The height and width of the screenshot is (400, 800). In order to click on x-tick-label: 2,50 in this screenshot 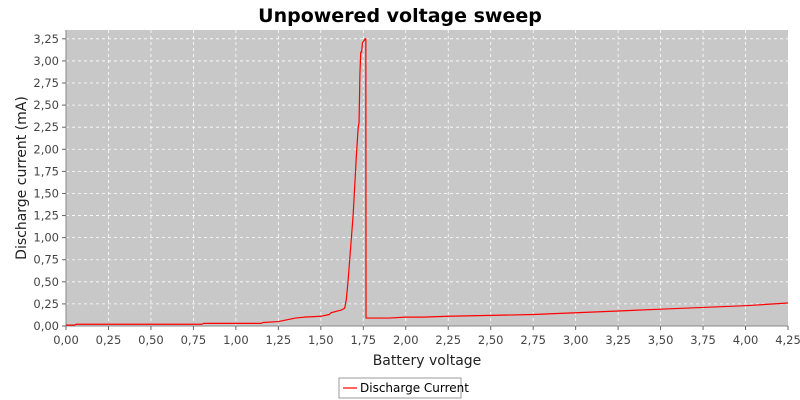, I will do `click(491, 340)`.